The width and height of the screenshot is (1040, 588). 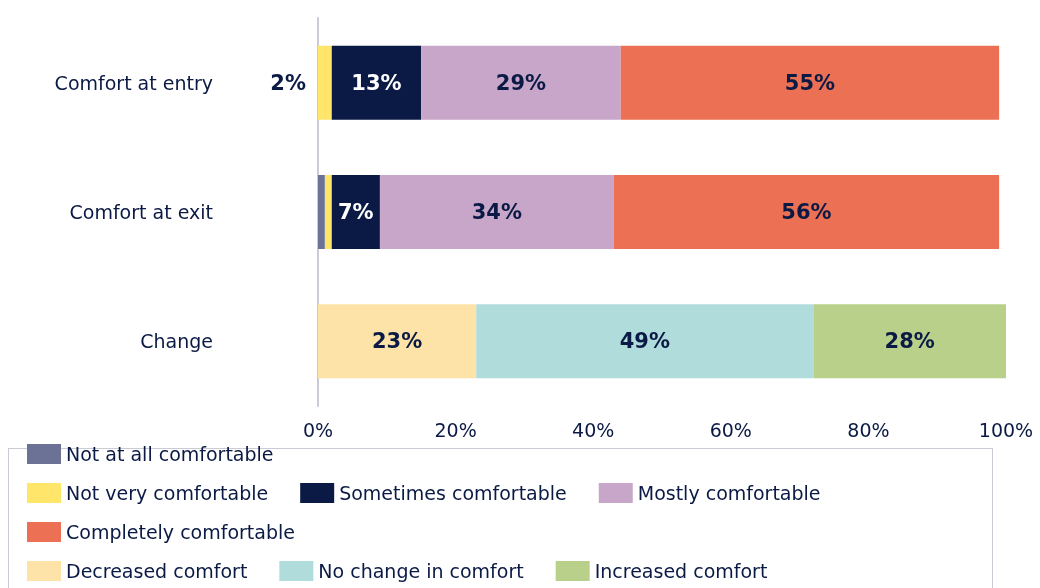 I want to click on data-label: 49%, so click(x=644, y=341).